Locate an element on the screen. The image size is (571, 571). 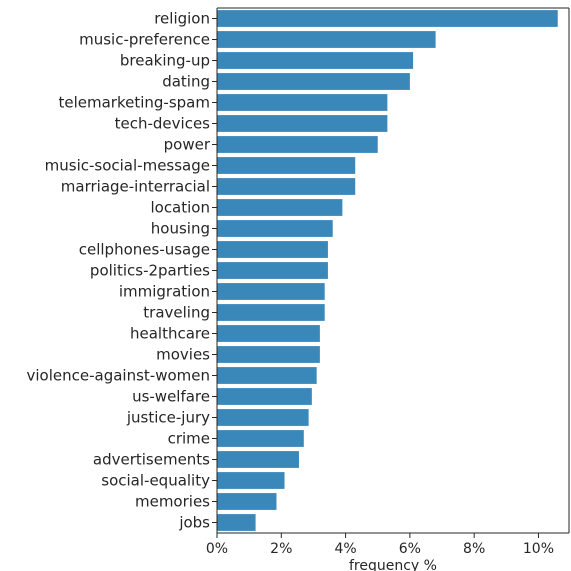
bar-healthcare is located at coordinates (268, 333).